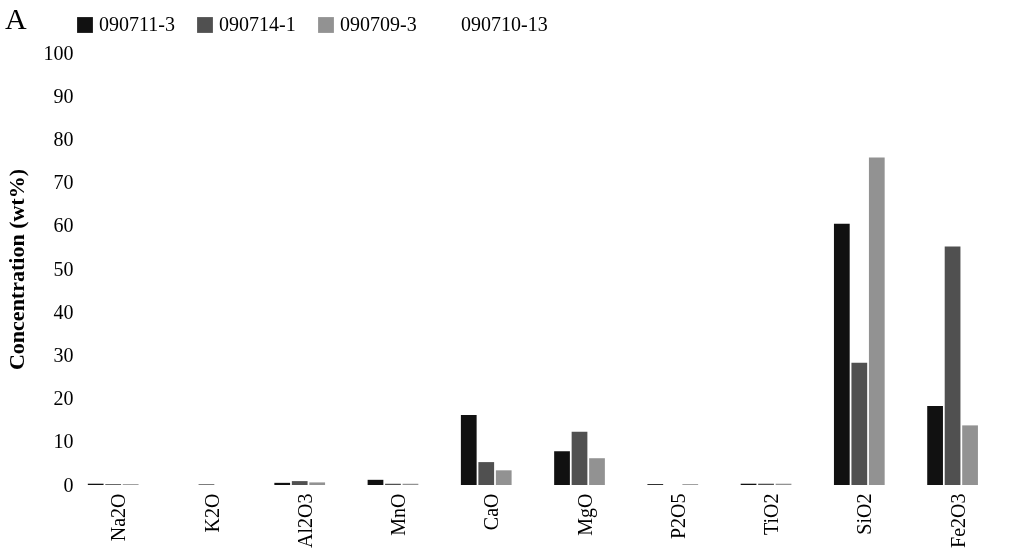 The height and width of the screenshot is (553, 1013). What do you see at coordinates (63, 398) in the screenshot?
I see `y-tick-label: 20` at bounding box center [63, 398].